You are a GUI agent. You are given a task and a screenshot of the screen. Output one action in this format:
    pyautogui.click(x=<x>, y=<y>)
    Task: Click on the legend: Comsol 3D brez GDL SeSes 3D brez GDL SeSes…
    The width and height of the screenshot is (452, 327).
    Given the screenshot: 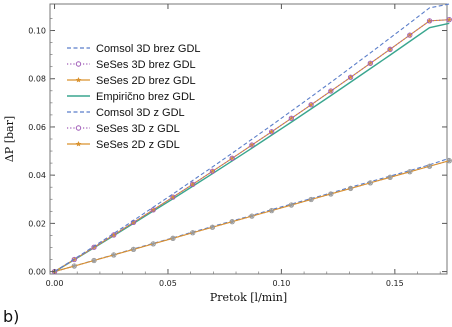 What is the action you would take?
    pyautogui.click(x=143, y=96)
    